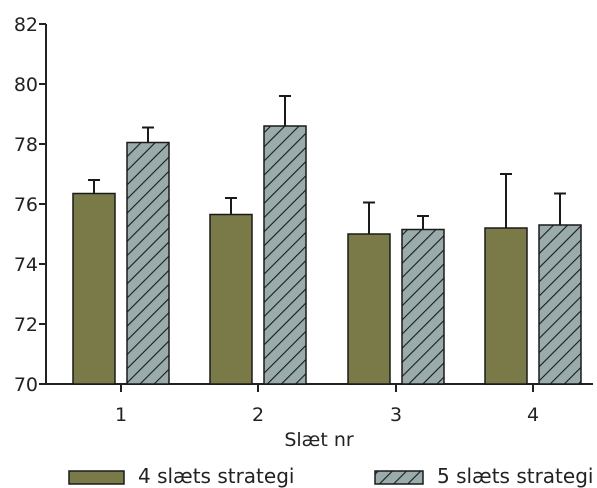 This screenshot has height=488, width=597. What do you see at coordinates (216, 476) in the screenshot?
I see `legend-label-4-slaets: 4 slæts strategi` at bounding box center [216, 476].